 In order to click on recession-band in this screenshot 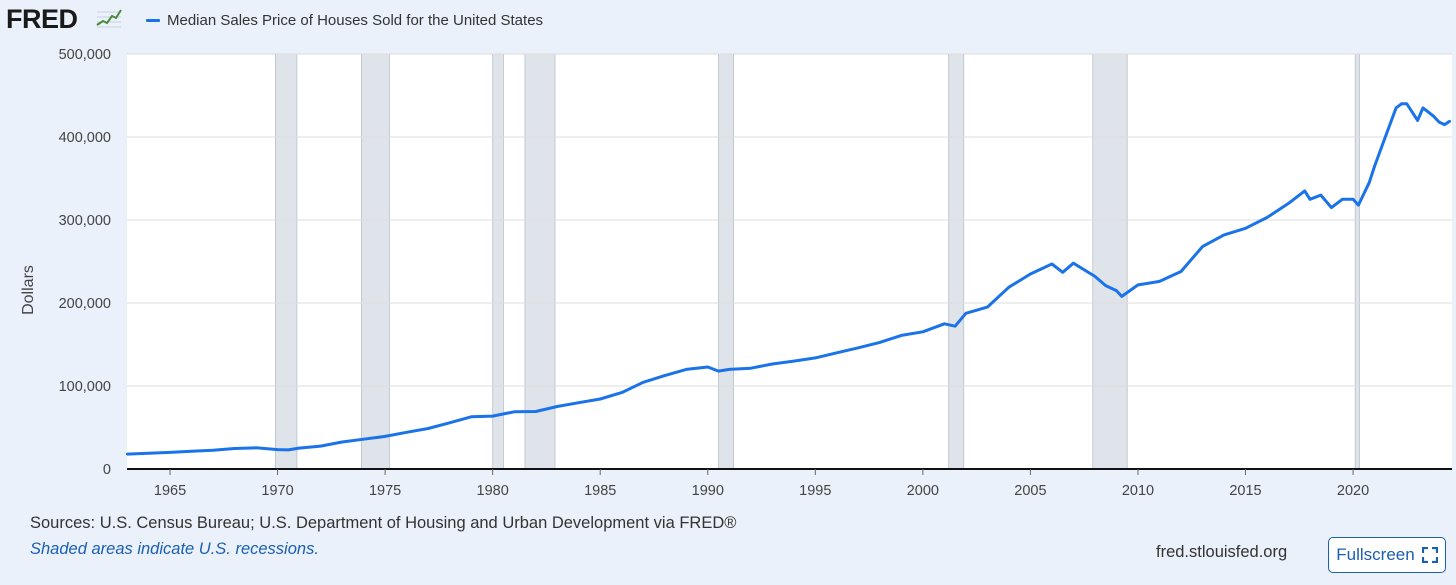, I will do `click(956, 261)`.